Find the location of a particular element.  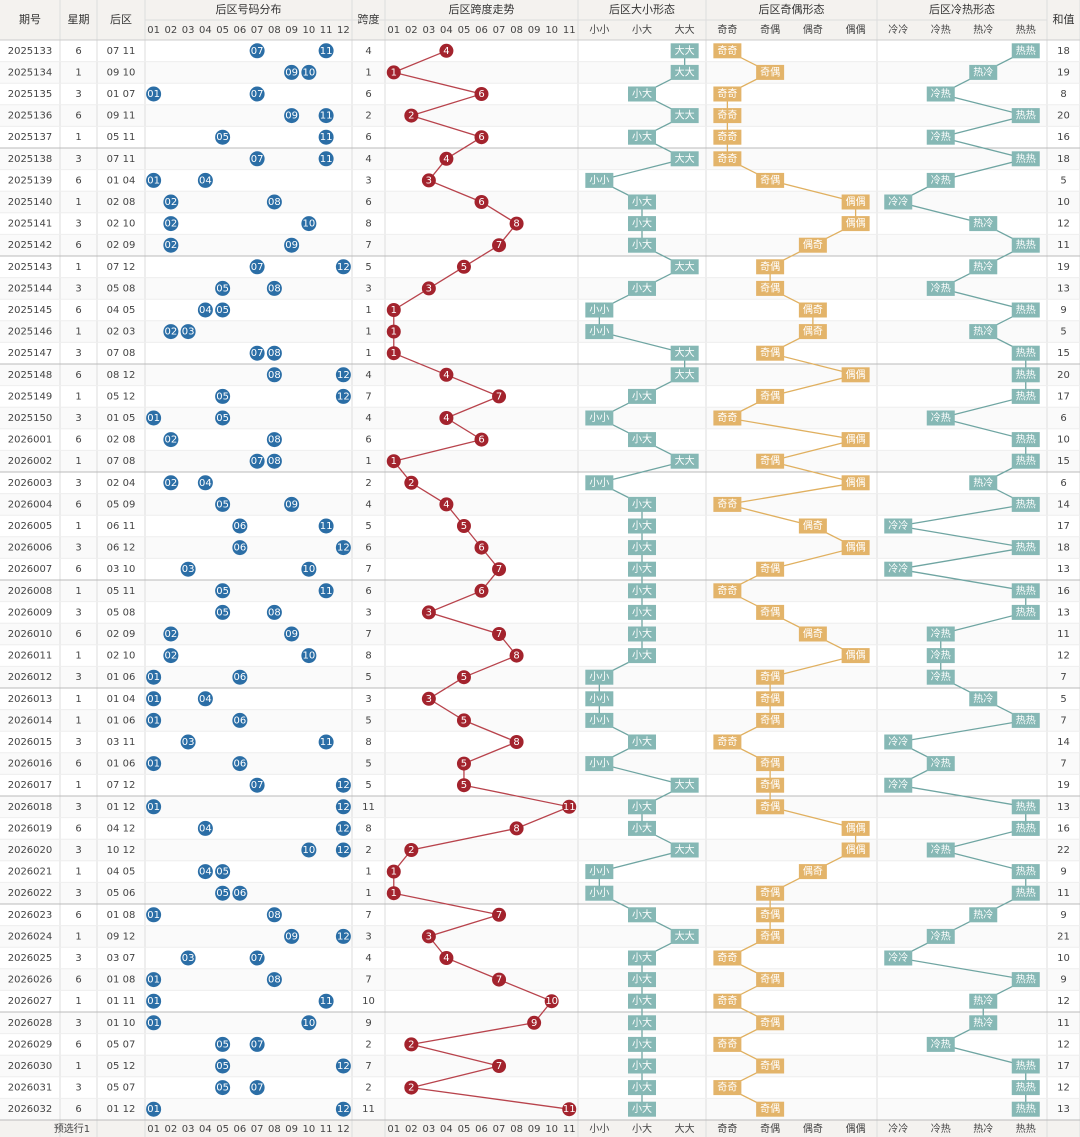

back-numbers: 05 07 is located at coordinates (121, 1044).